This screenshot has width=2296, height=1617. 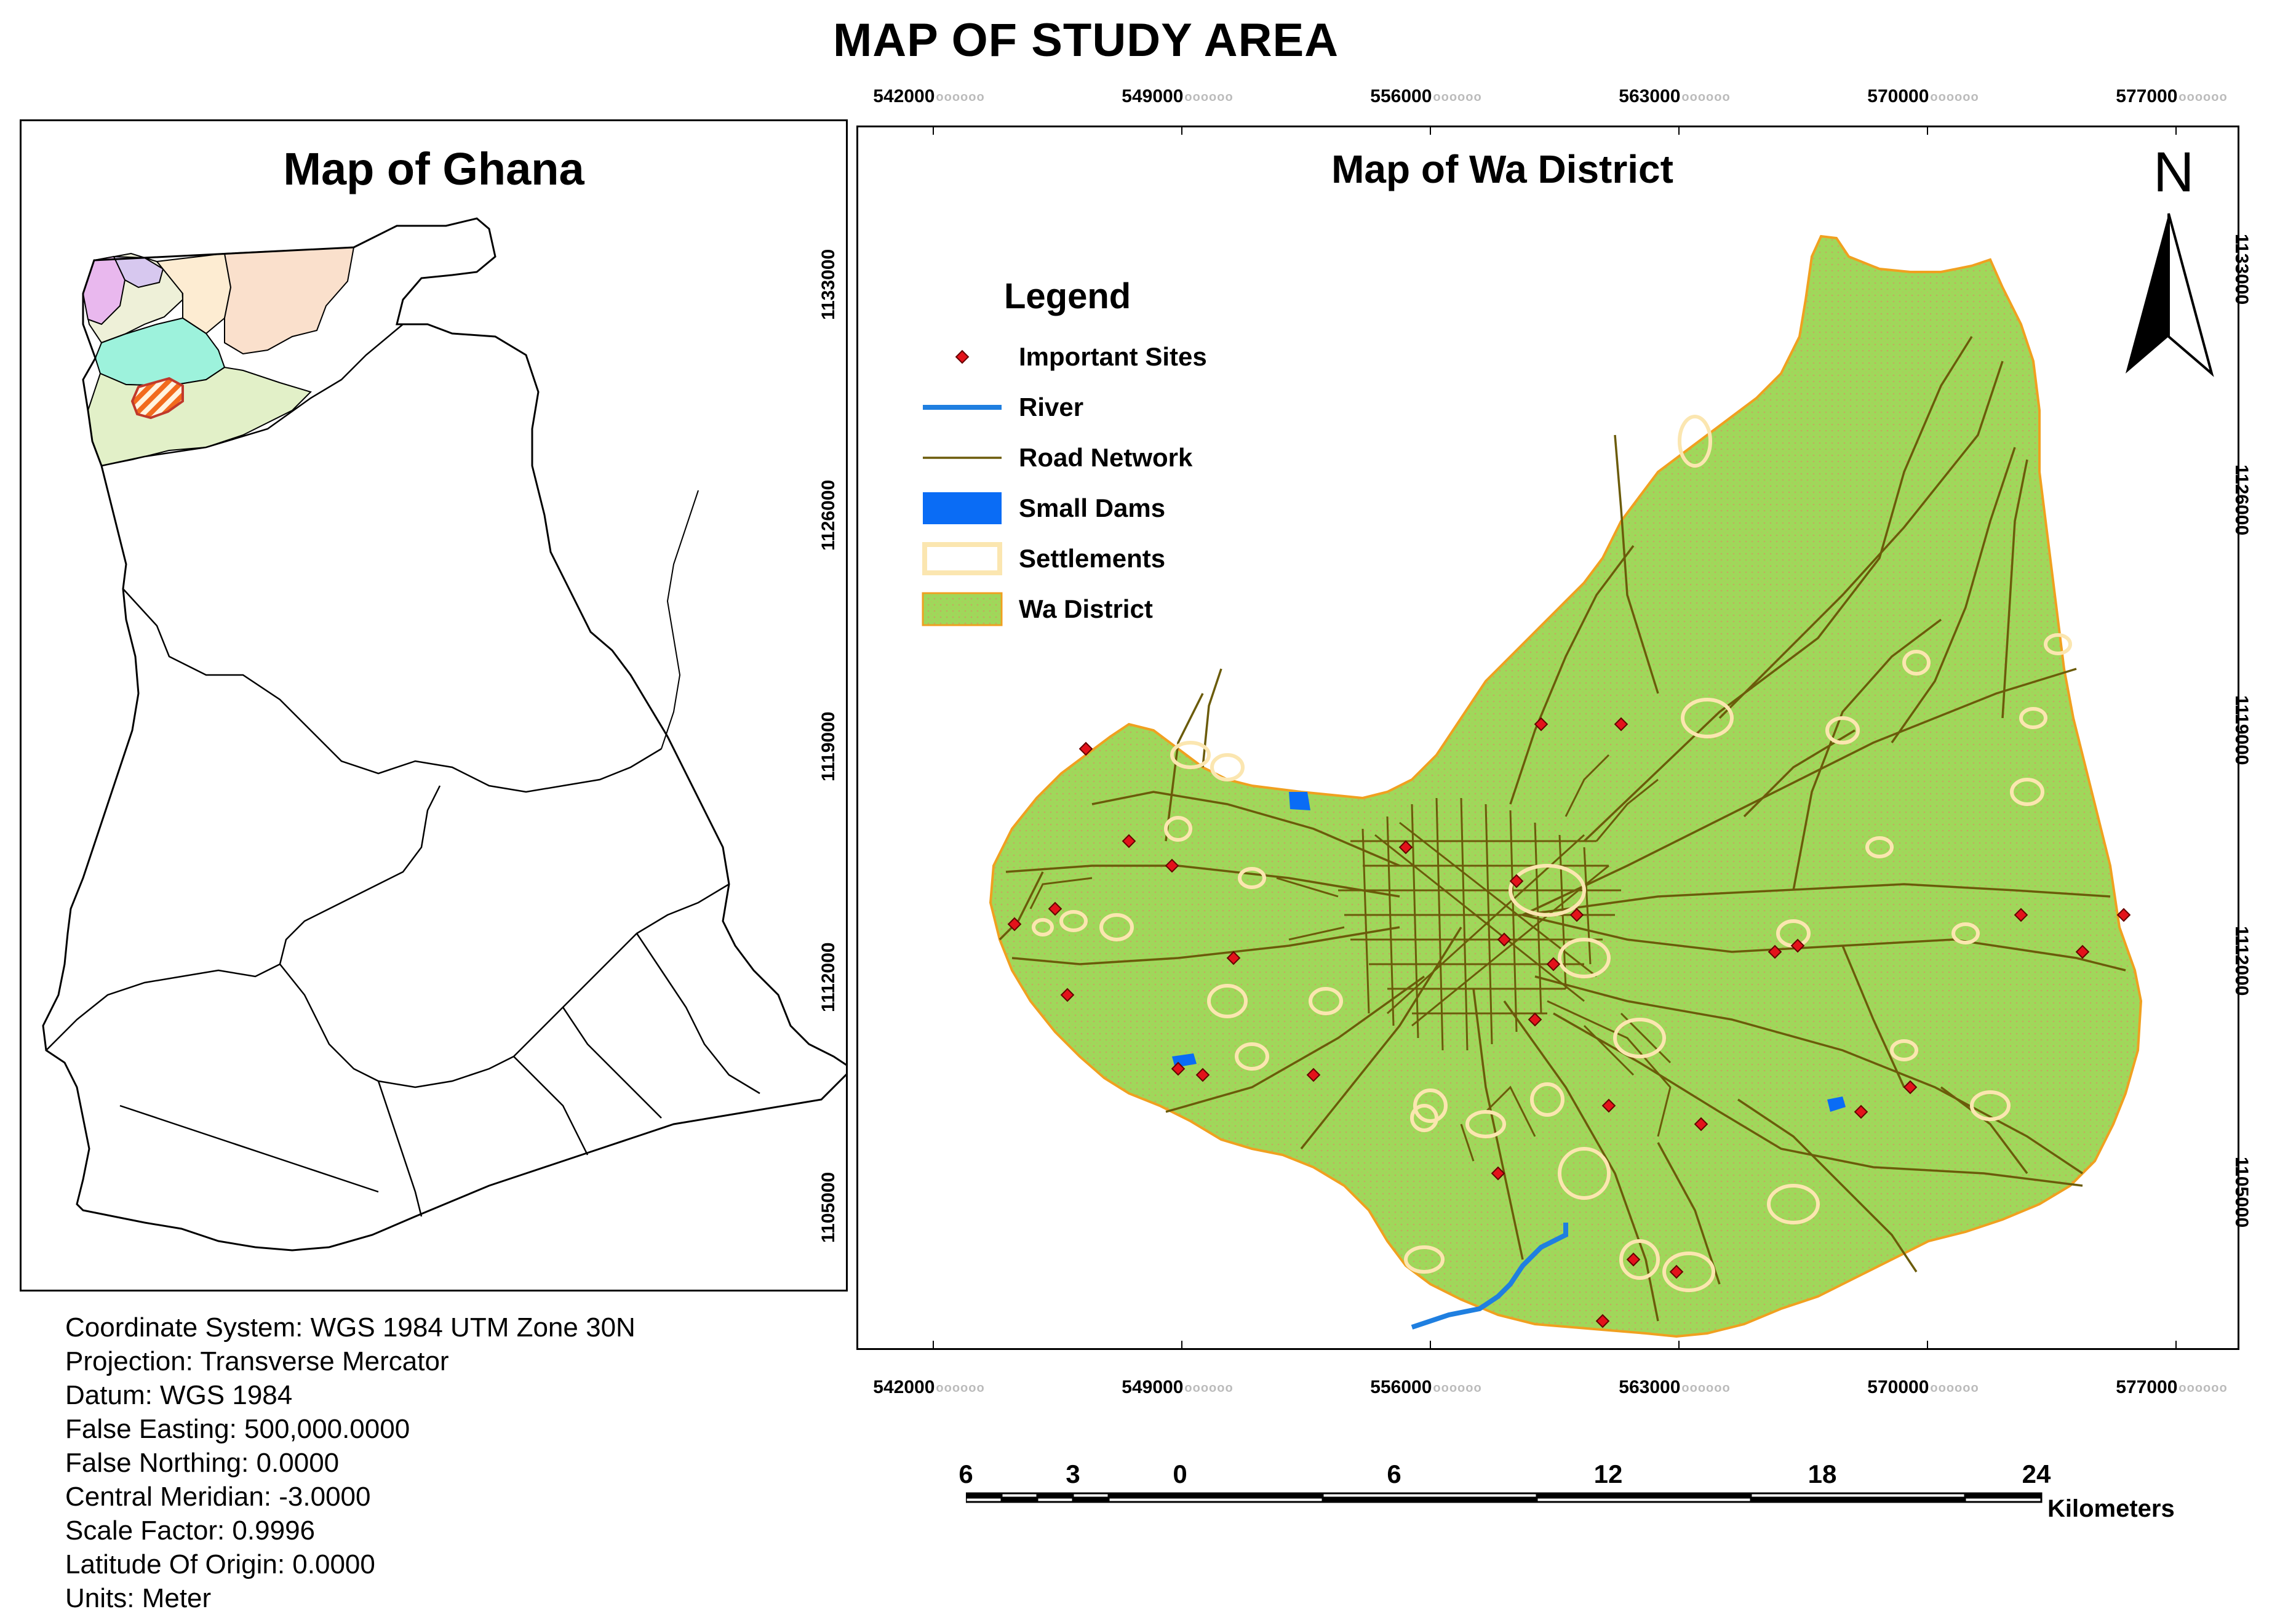 I want to click on scale-unit: Kilometers, so click(x=2111, y=1508).